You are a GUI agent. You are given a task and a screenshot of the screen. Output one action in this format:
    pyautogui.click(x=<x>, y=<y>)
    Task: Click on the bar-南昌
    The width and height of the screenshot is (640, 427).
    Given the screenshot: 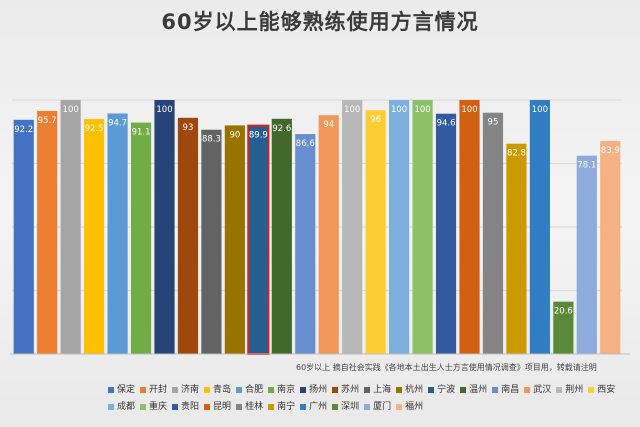 What is the action you would take?
    pyautogui.click(x=305, y=244)
    